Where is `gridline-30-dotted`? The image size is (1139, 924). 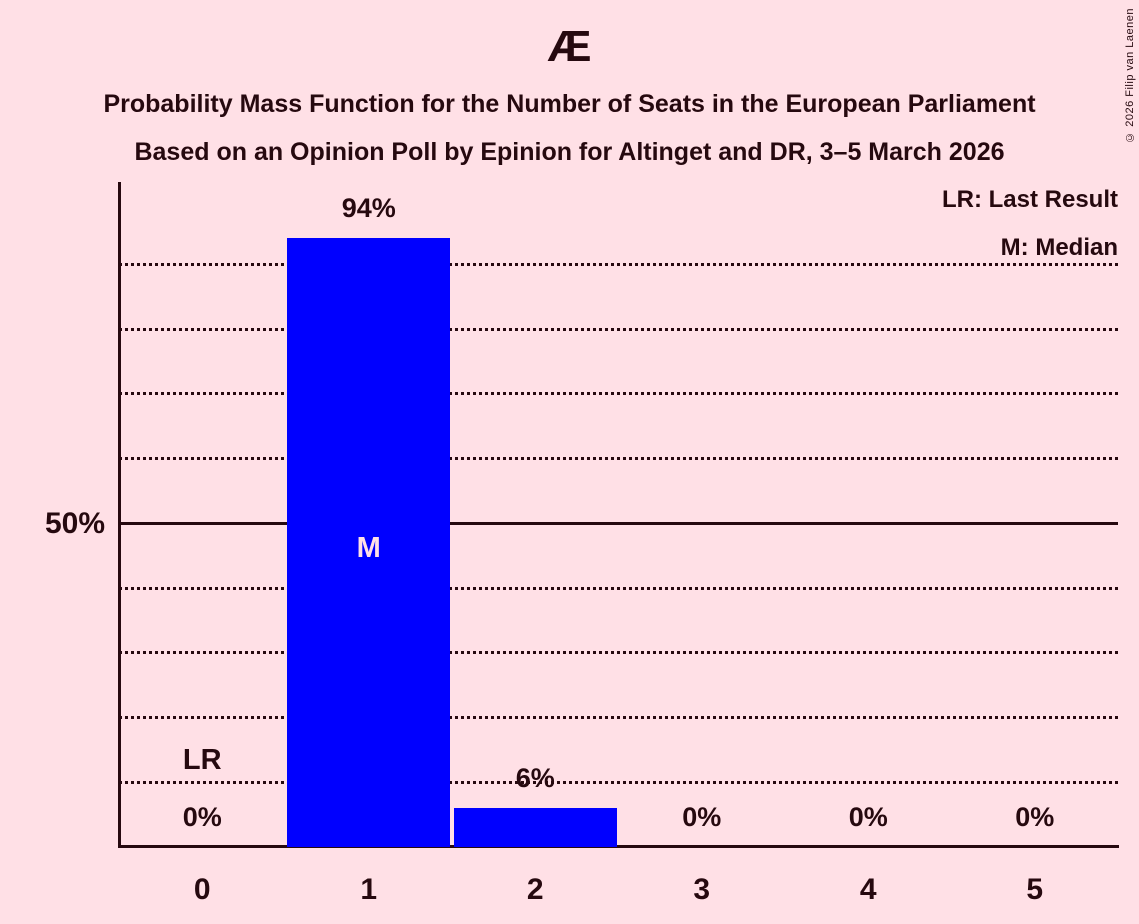
gridline-30-dotted is located at coordinates (618, 653).